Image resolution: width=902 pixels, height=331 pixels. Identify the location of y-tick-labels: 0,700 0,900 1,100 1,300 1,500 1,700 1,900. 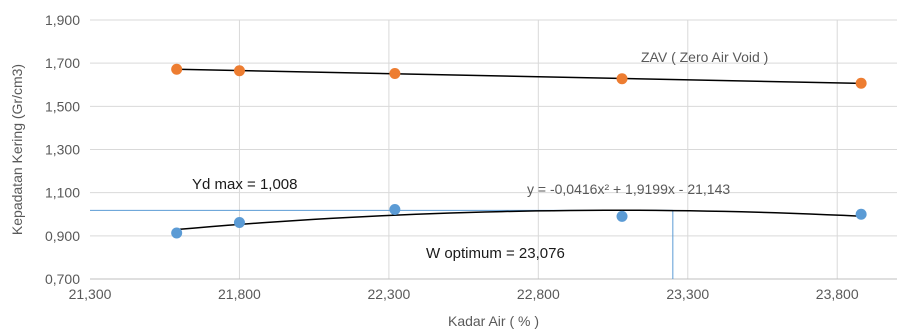
(62, 149).